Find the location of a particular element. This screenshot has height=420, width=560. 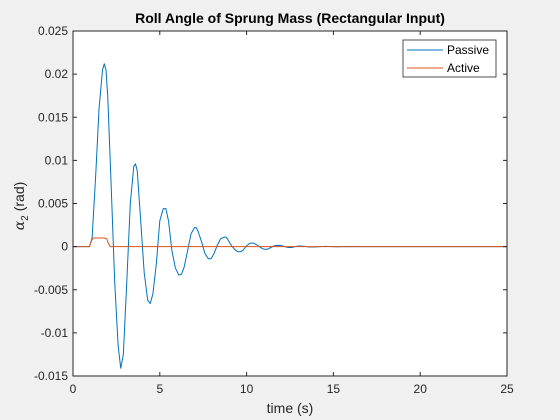

x-axis-label: time (s) is located at coordinates (290, 408).